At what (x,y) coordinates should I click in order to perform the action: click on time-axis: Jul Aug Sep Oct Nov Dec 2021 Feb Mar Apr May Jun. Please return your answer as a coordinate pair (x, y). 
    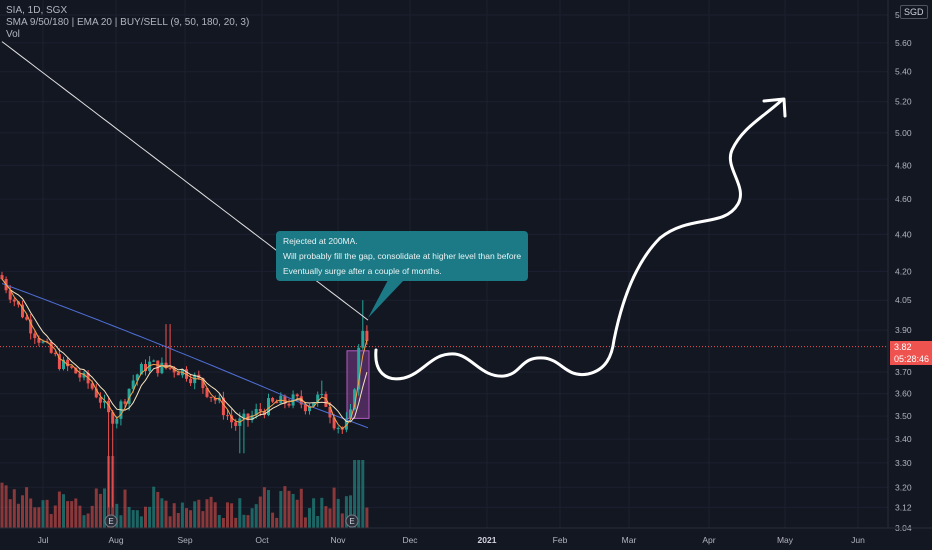
    Looking at the image, I should click on (466, 536).